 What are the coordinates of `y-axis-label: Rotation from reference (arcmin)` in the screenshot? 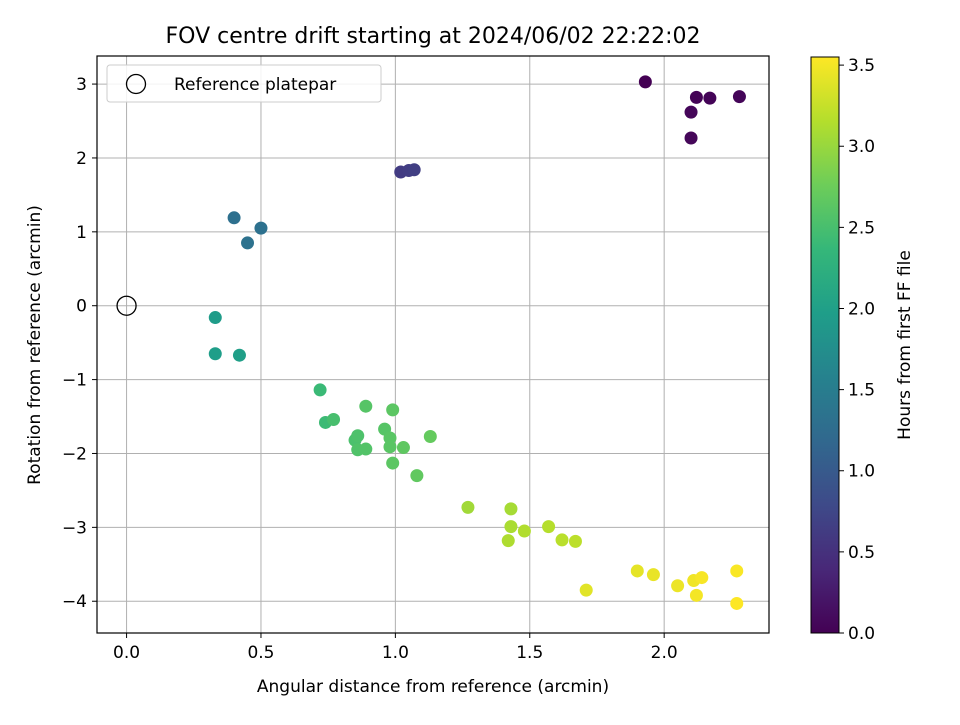 It's located at (35, 345).